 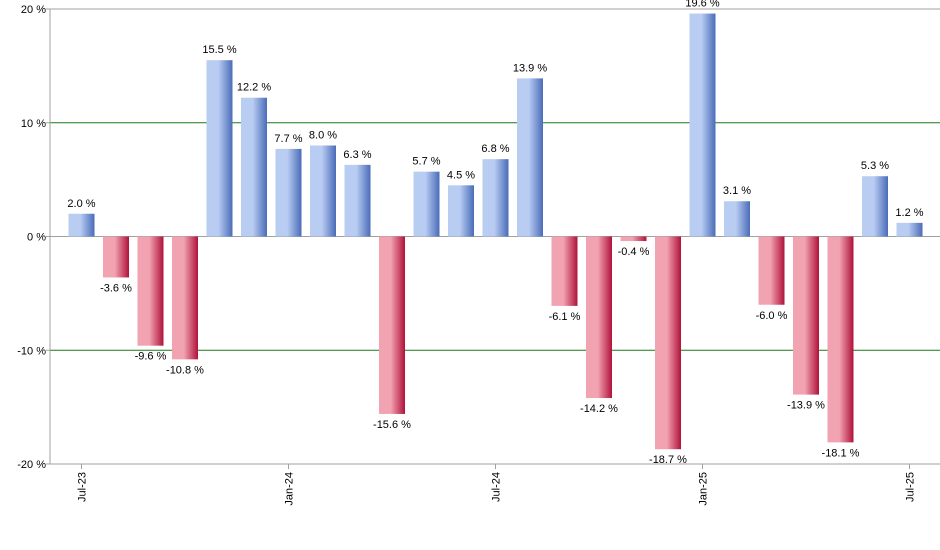 What do you see at coordinates (288, 139) in the screenshot?
I see `data-label: 7.7 %` at bounding box center [288, 139].